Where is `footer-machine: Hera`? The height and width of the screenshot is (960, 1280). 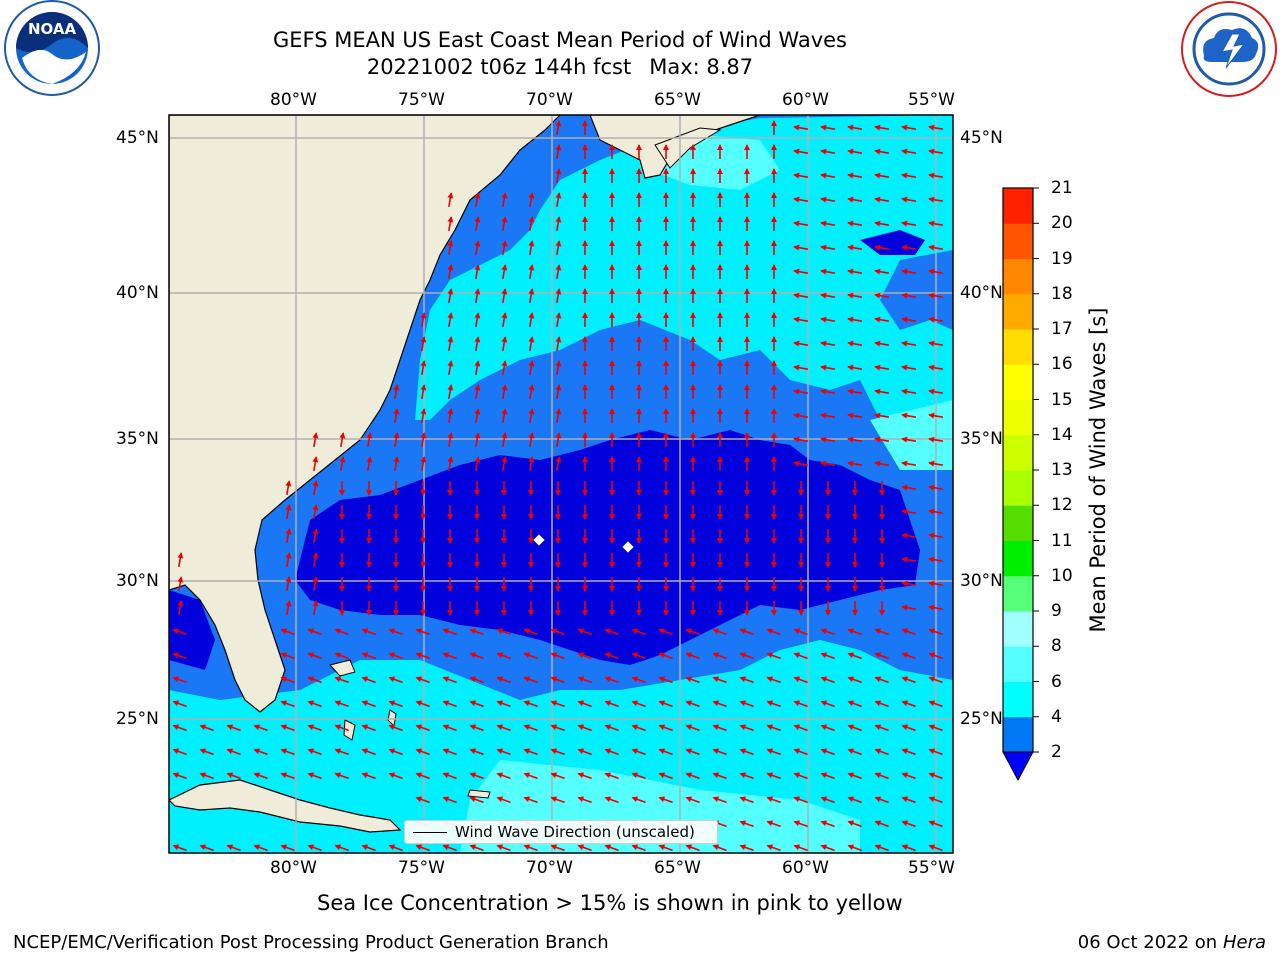 footer-machine: Hera is located at coordinates (1244, 942).